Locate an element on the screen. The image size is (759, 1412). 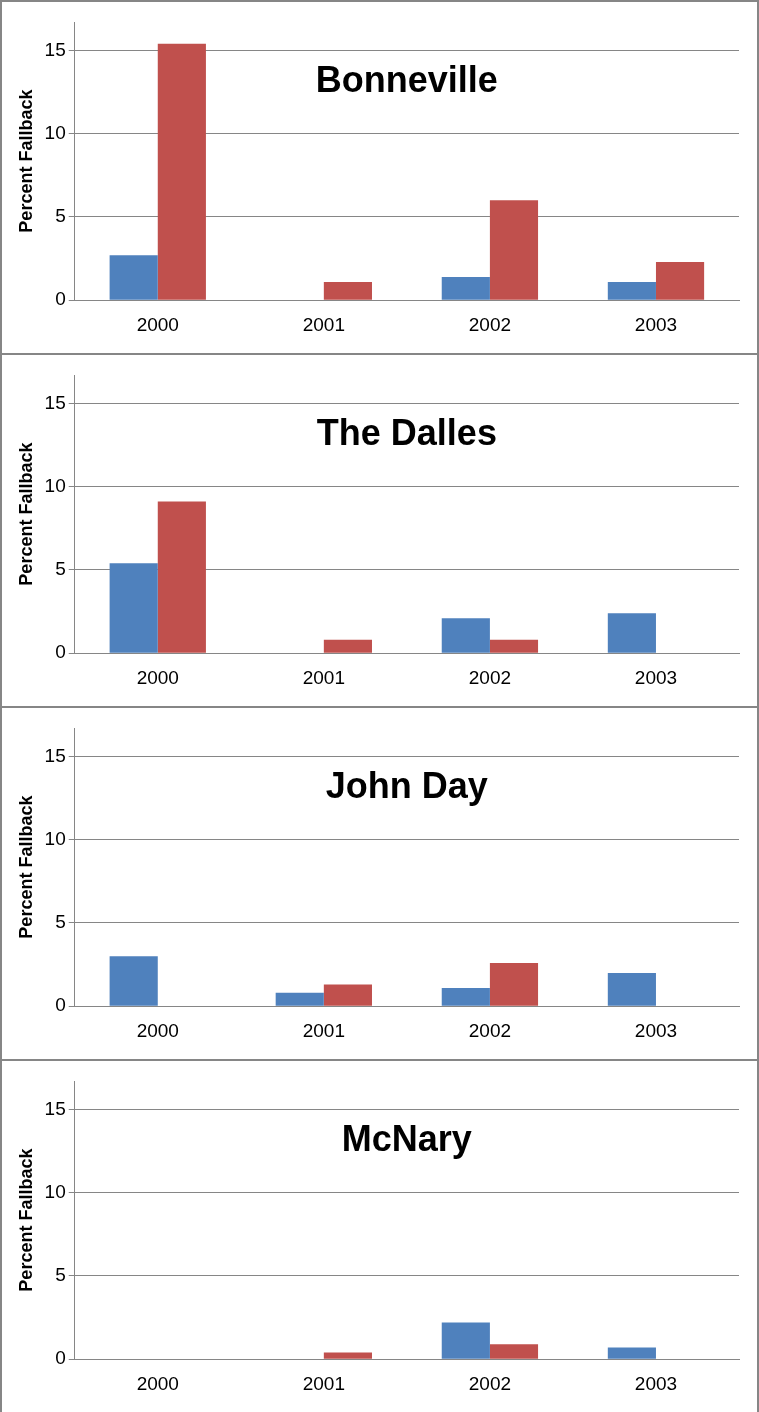
text: Bonneville is located at coordinates (406, 79).